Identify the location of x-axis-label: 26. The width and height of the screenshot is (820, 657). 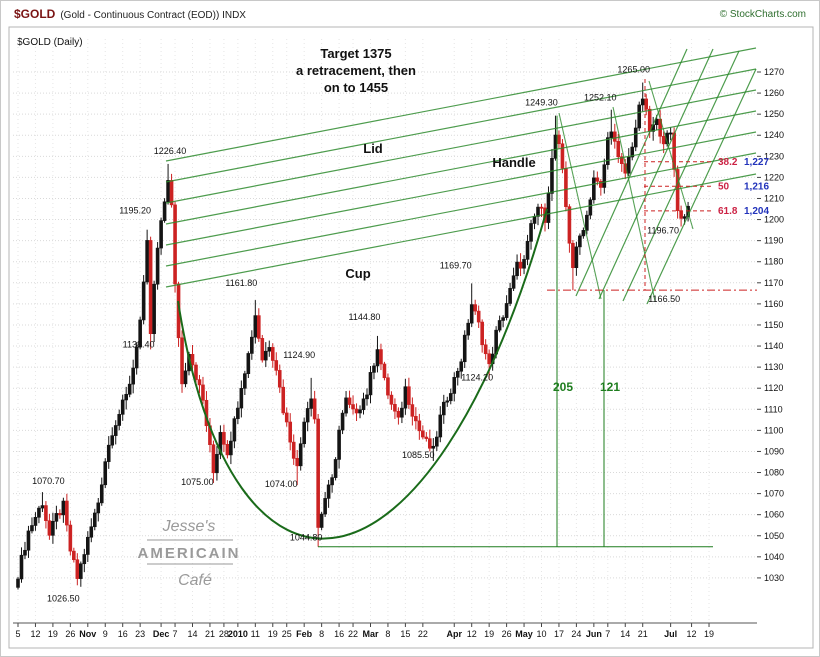
(70, 634).